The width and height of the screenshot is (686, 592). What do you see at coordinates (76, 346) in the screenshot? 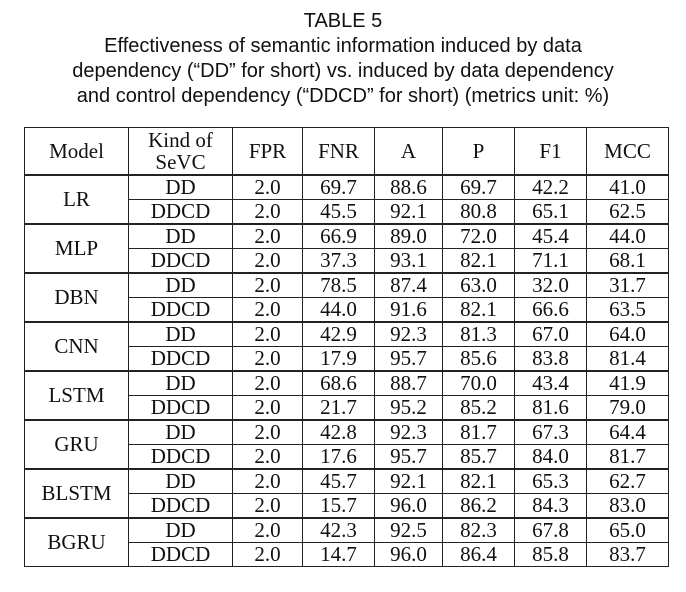
I see `model-name-cell: CNN` at bounding box center [76, 346].